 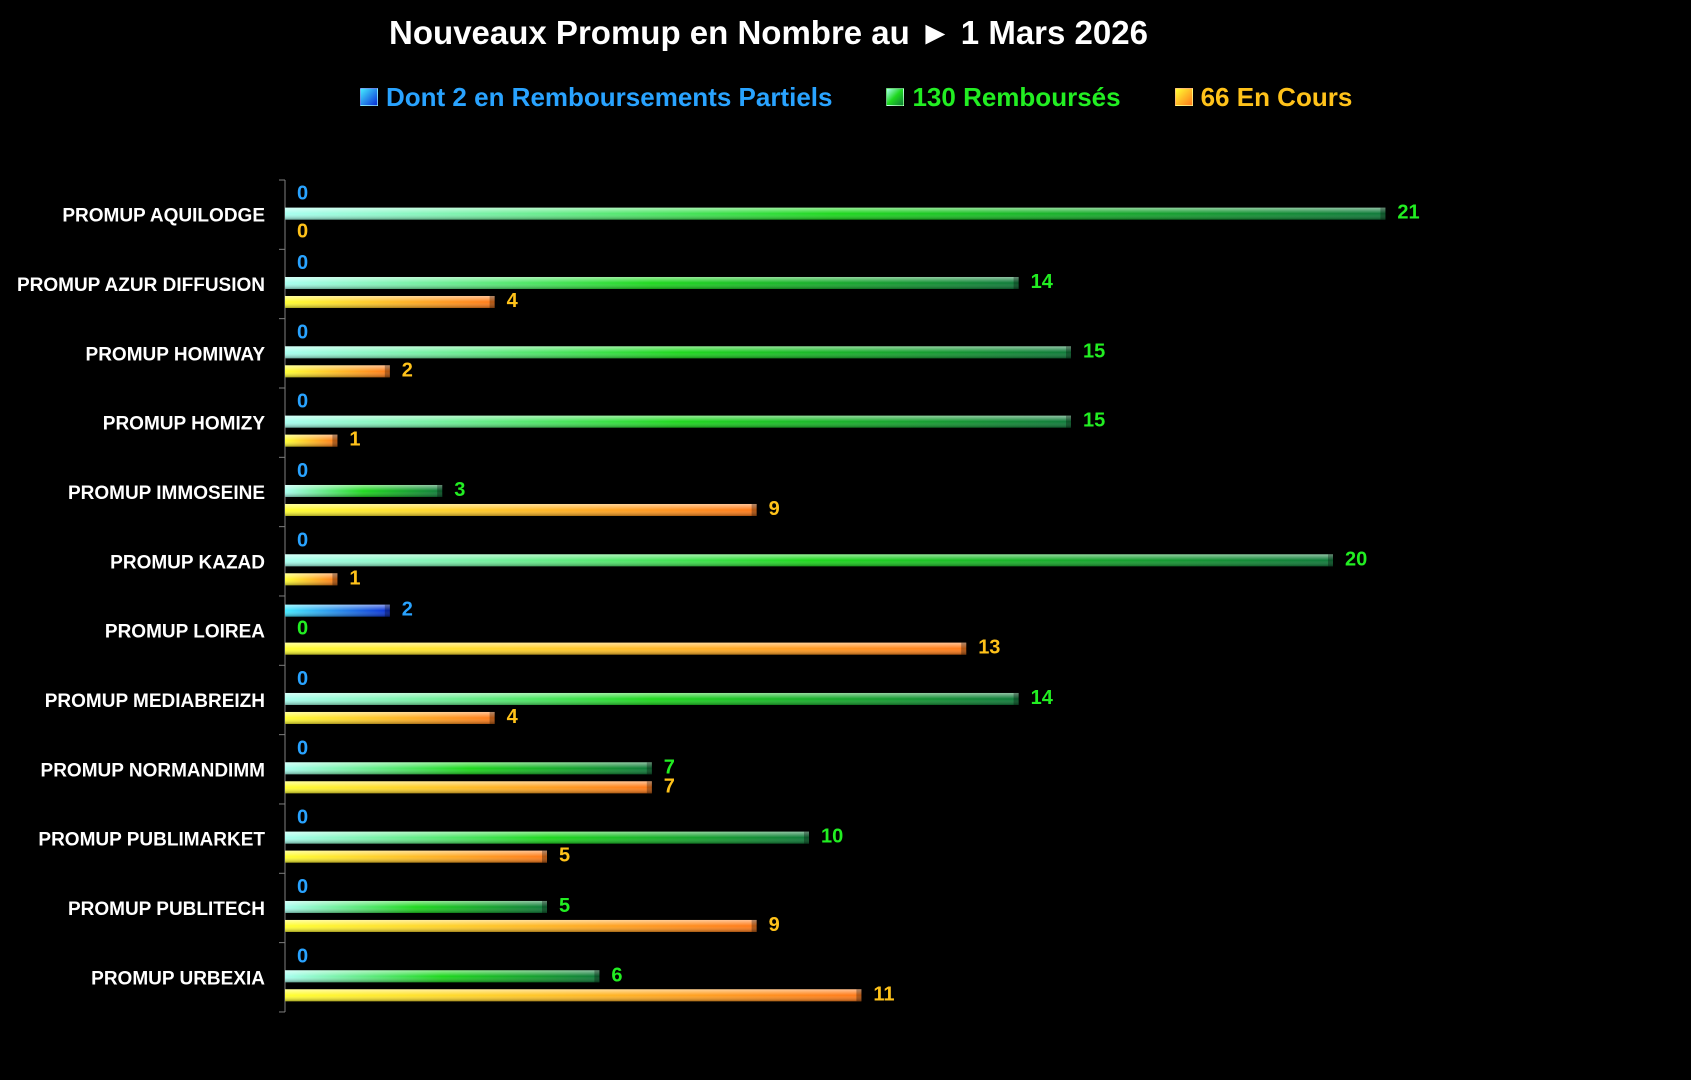 I want to click on value-label-en-cours: 2, so click(x=407, y=370).